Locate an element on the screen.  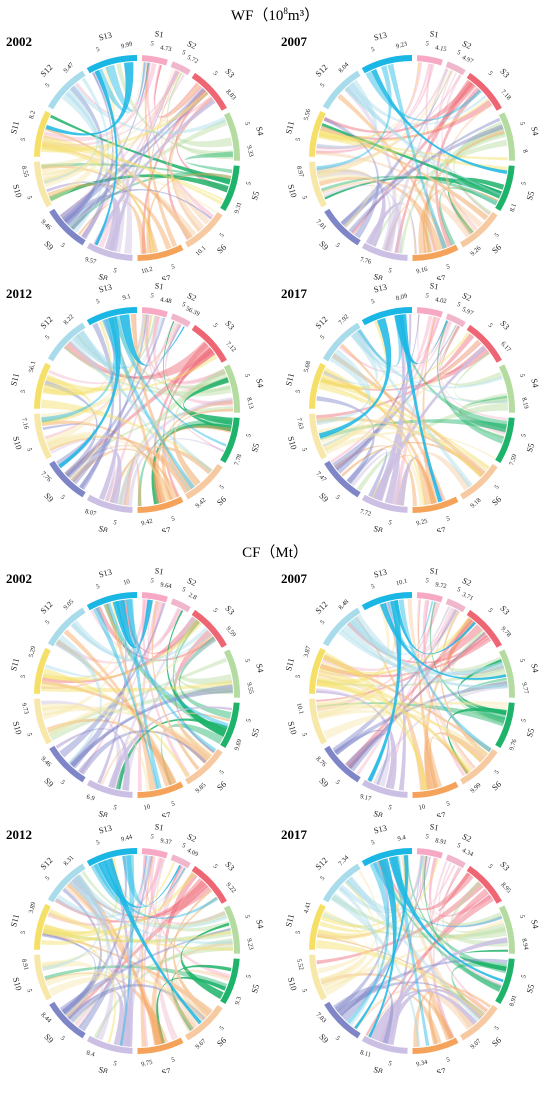
sector-value-label: 9.23 is located at coordinates (401, 46).